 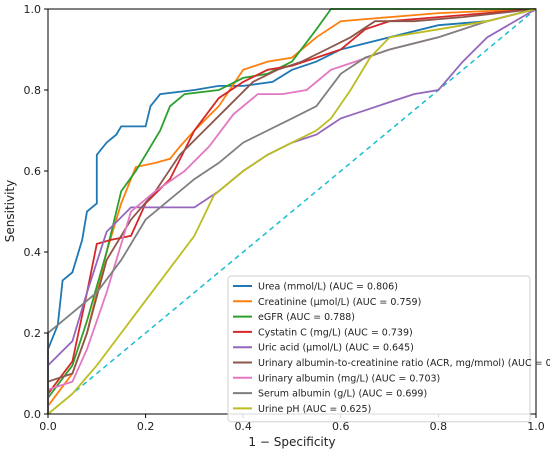 I want to click on legend-label-2: eGFR (AUC = 0.788), so click(x=306, y=317).